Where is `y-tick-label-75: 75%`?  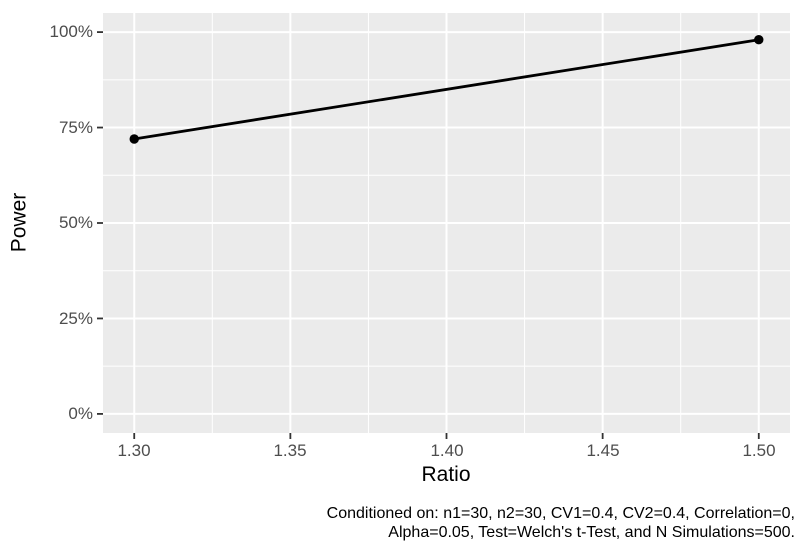
y-tick-label-75: 75% is located at coordinates (75, 127).